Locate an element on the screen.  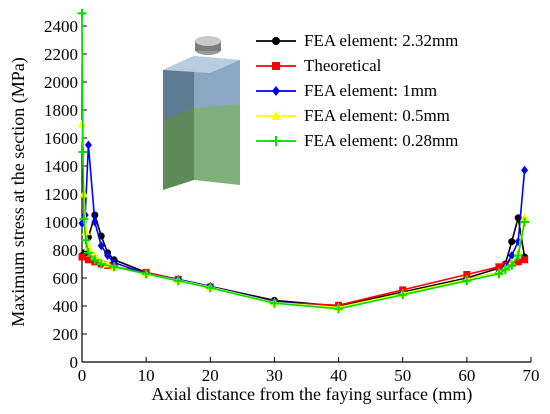
y-tick-label: 1600 is located at coordinates (61, 138).